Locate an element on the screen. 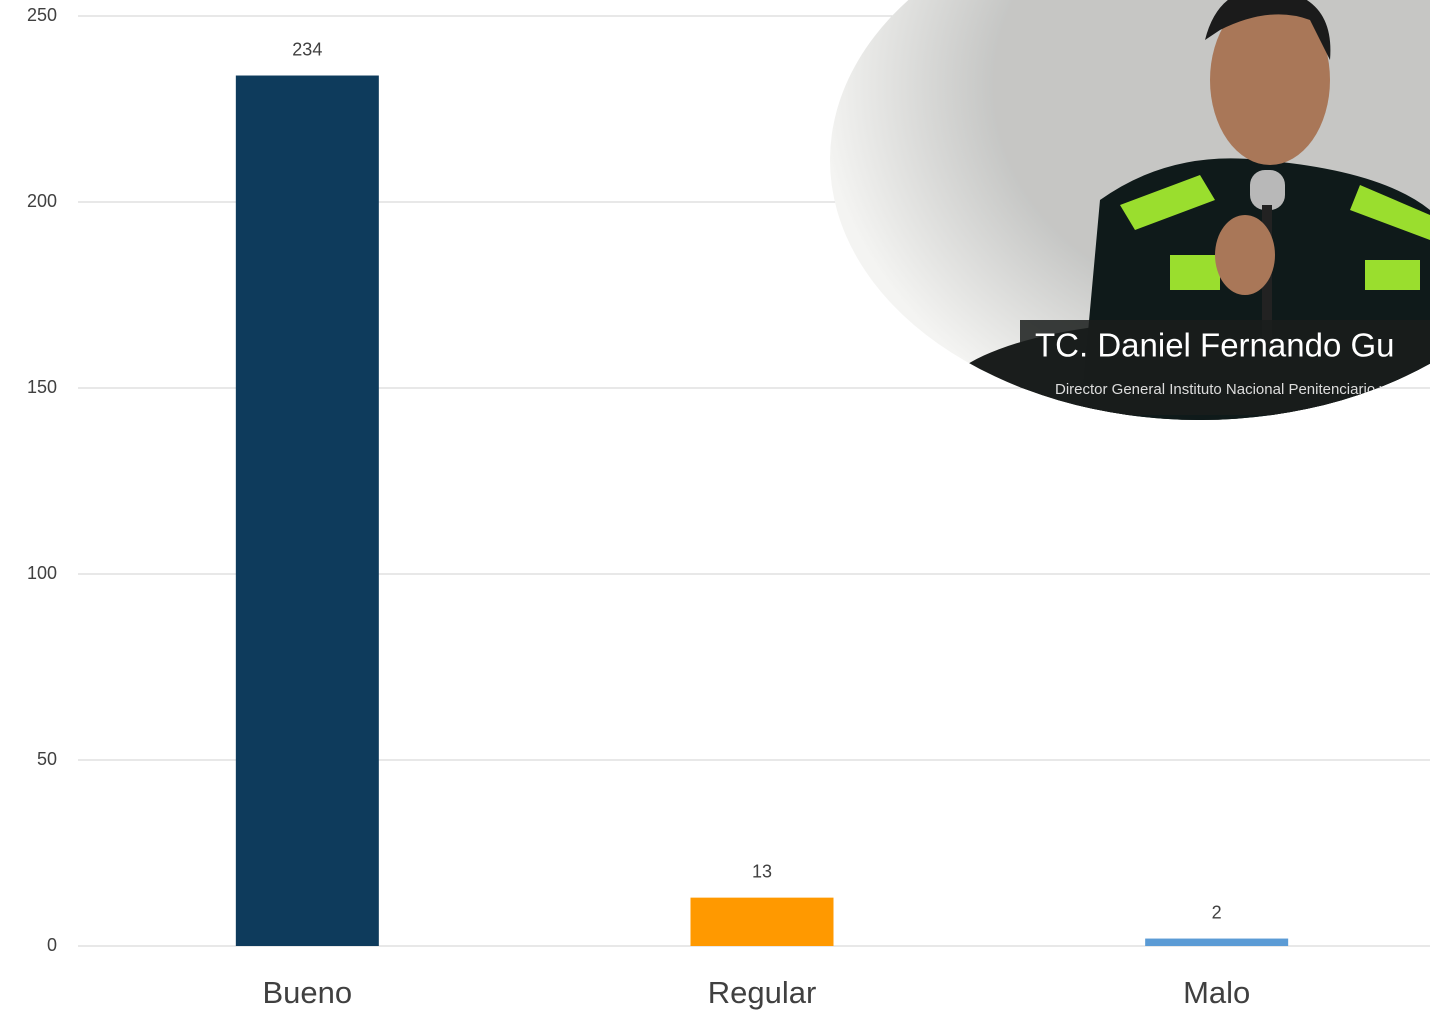 This screenshot has width=1430, height=1013. y-tick-label: 0 is located at coordinates (52, 945).